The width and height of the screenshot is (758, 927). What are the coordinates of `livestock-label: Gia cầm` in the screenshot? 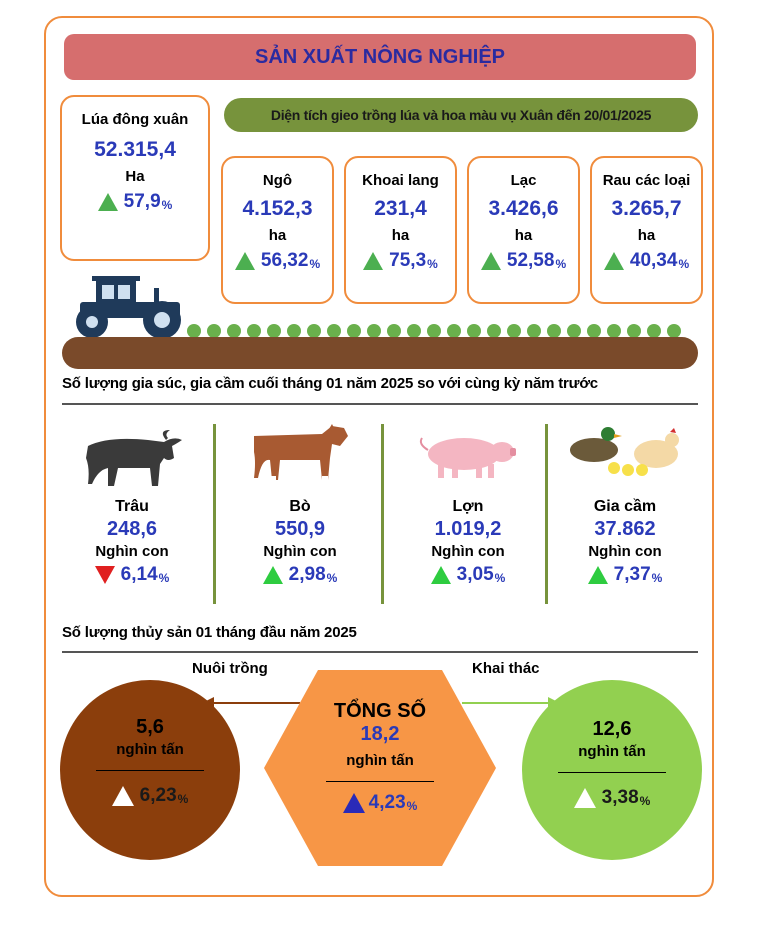 It's located at (625, 506).